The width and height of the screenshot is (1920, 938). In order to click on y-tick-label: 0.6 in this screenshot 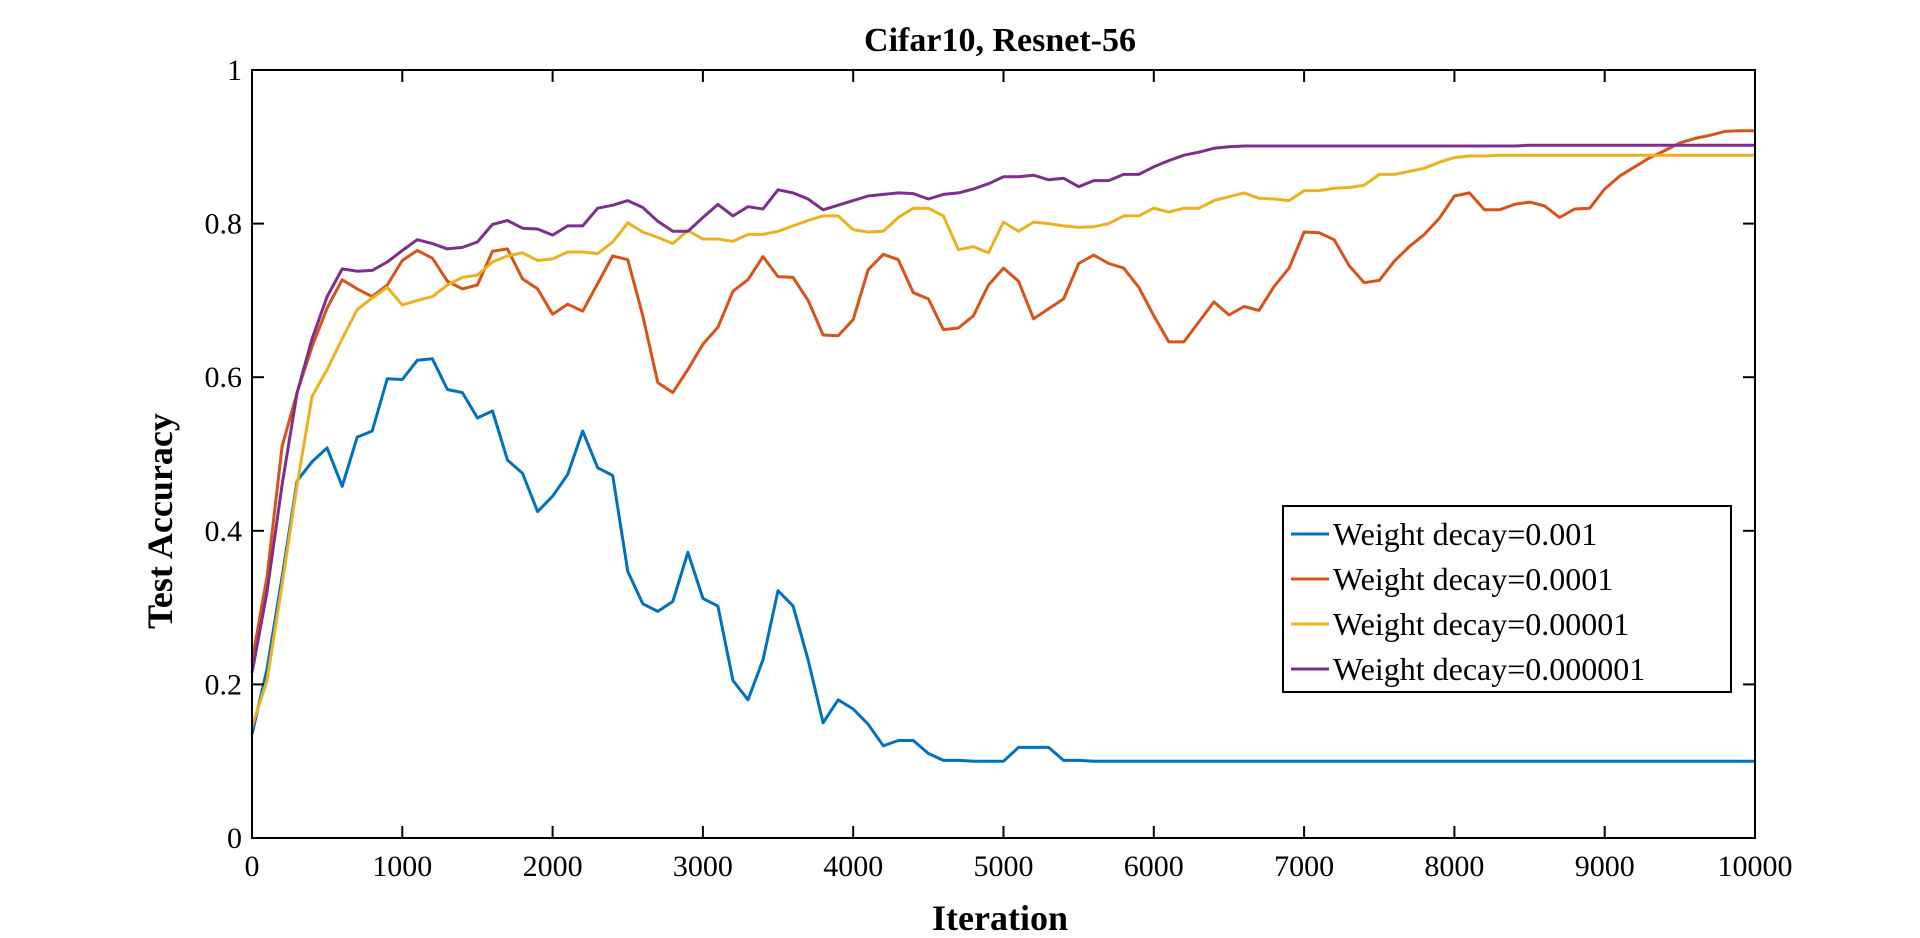, I will do `click(224, 377)`.